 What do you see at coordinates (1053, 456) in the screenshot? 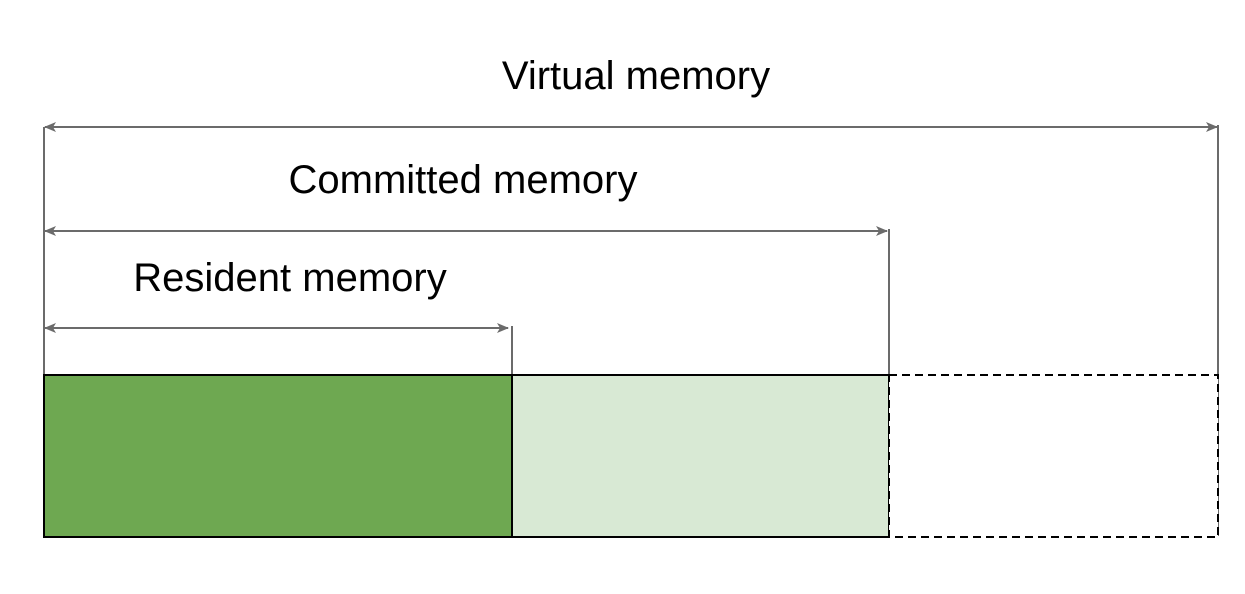
I see `reserved-memory-block` at bounding box center [1053, 456].